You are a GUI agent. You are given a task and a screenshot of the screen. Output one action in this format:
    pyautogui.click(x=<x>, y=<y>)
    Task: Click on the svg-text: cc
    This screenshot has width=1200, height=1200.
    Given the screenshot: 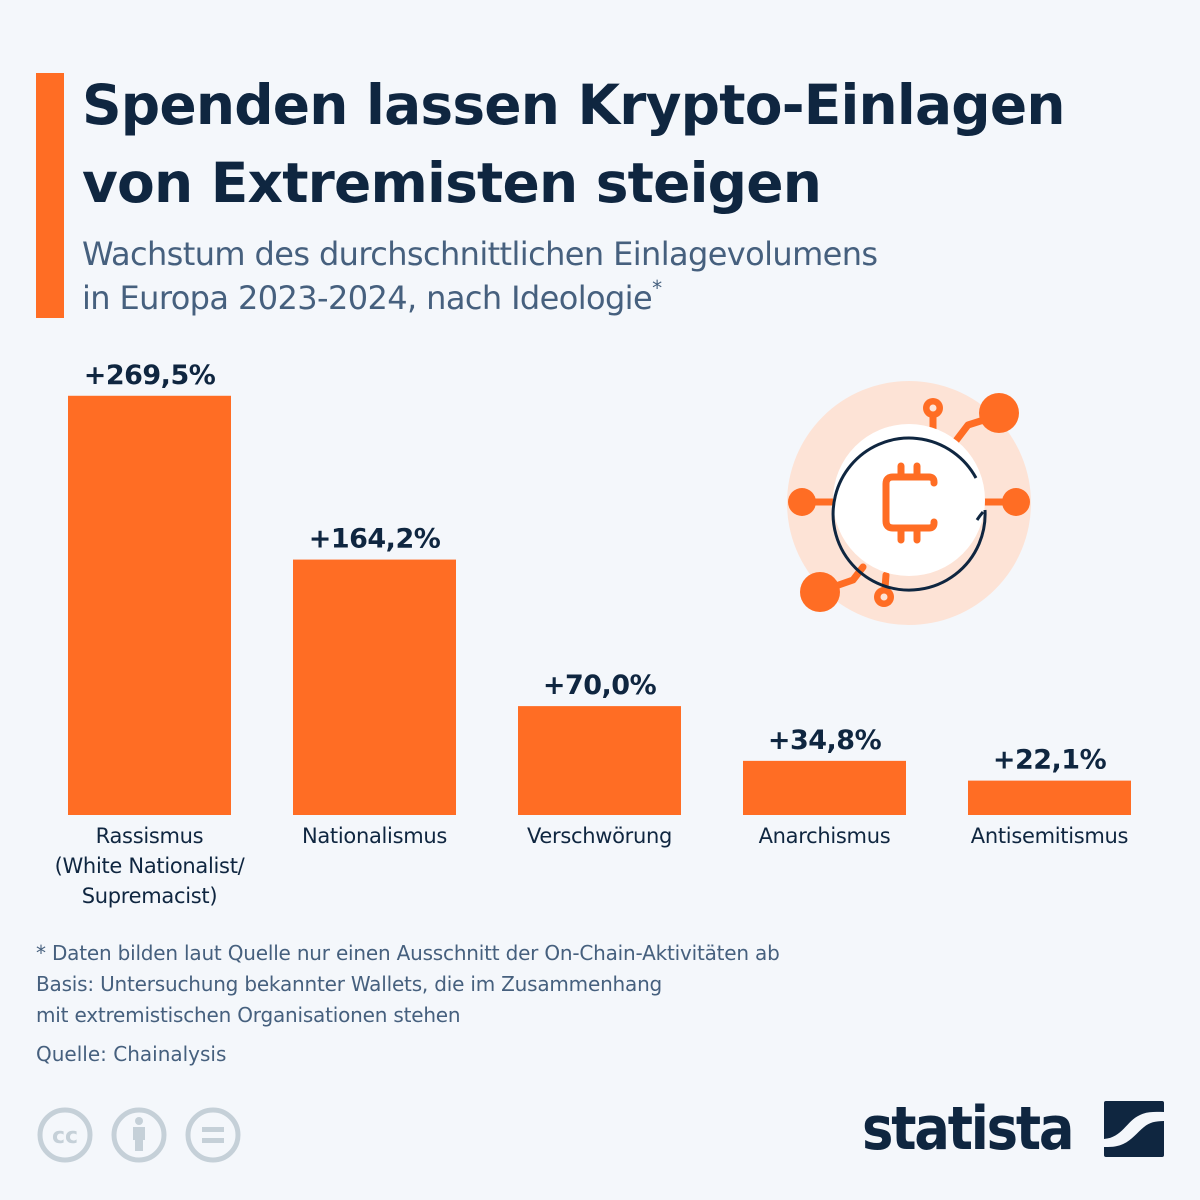 What is the action you would take?
    pyautogui.click(x=65, y=1136)
    